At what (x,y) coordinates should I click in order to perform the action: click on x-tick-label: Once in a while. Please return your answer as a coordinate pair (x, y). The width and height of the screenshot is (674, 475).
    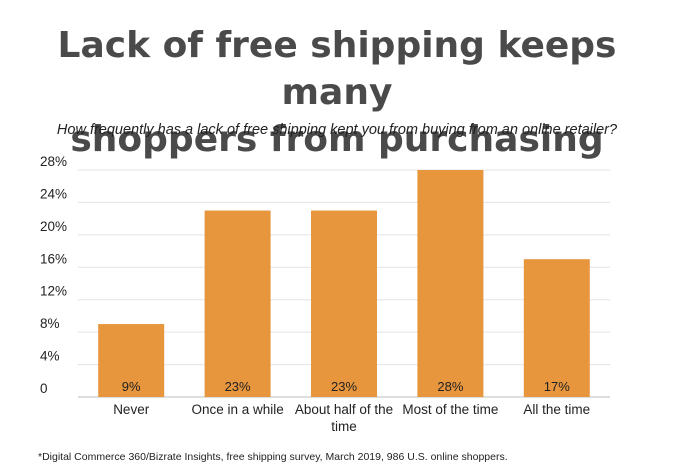
    Looking at the image, I should click on (237, 409).